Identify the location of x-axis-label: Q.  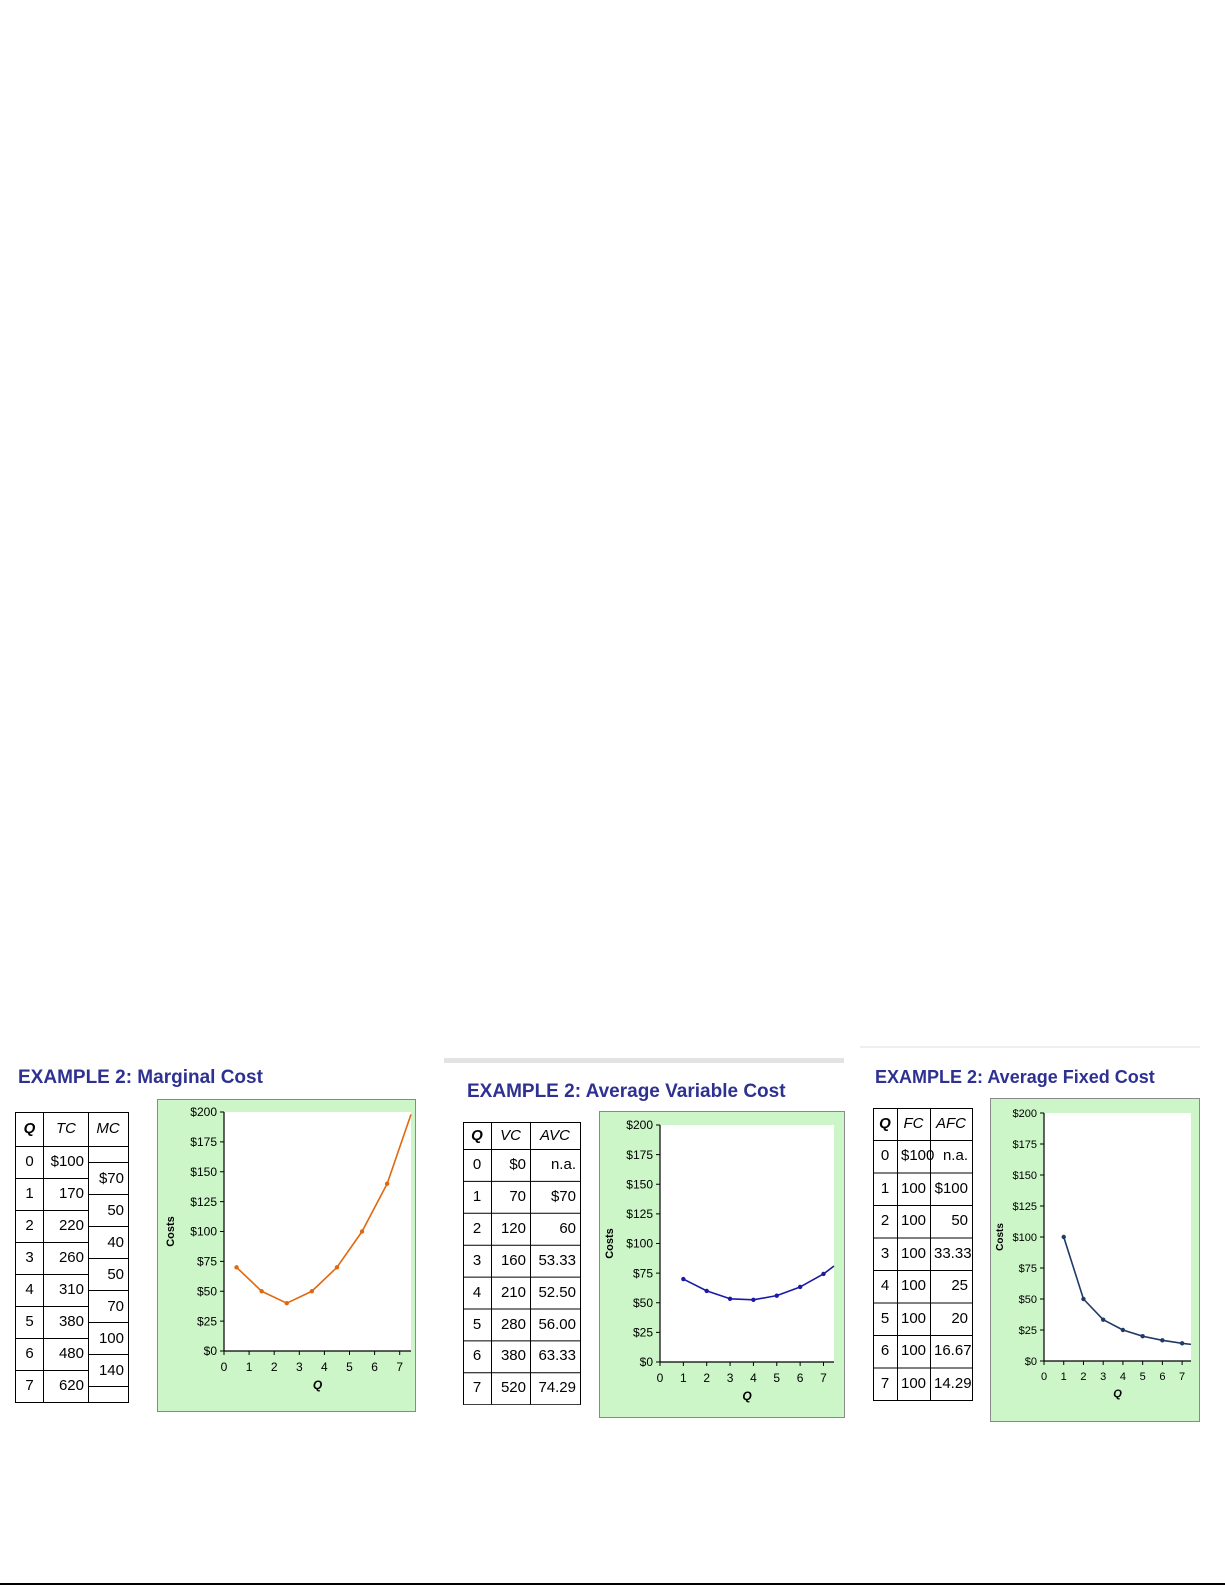
(747, 1396).